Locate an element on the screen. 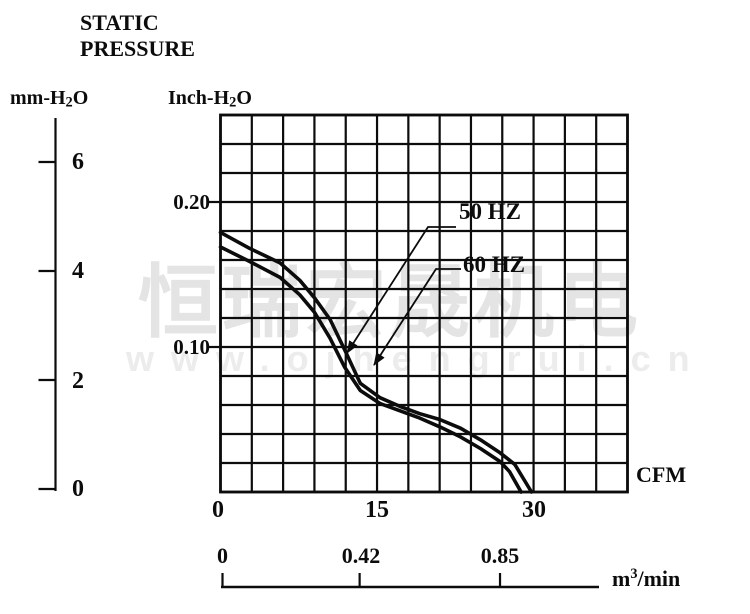  mm-tick-label-0: 0 is located at coordinates (78, 489).